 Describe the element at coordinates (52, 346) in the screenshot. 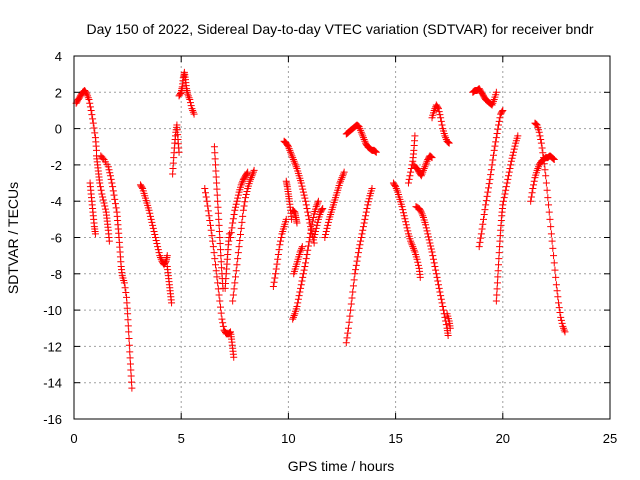

I see `y-tick-label: -12` at that location.